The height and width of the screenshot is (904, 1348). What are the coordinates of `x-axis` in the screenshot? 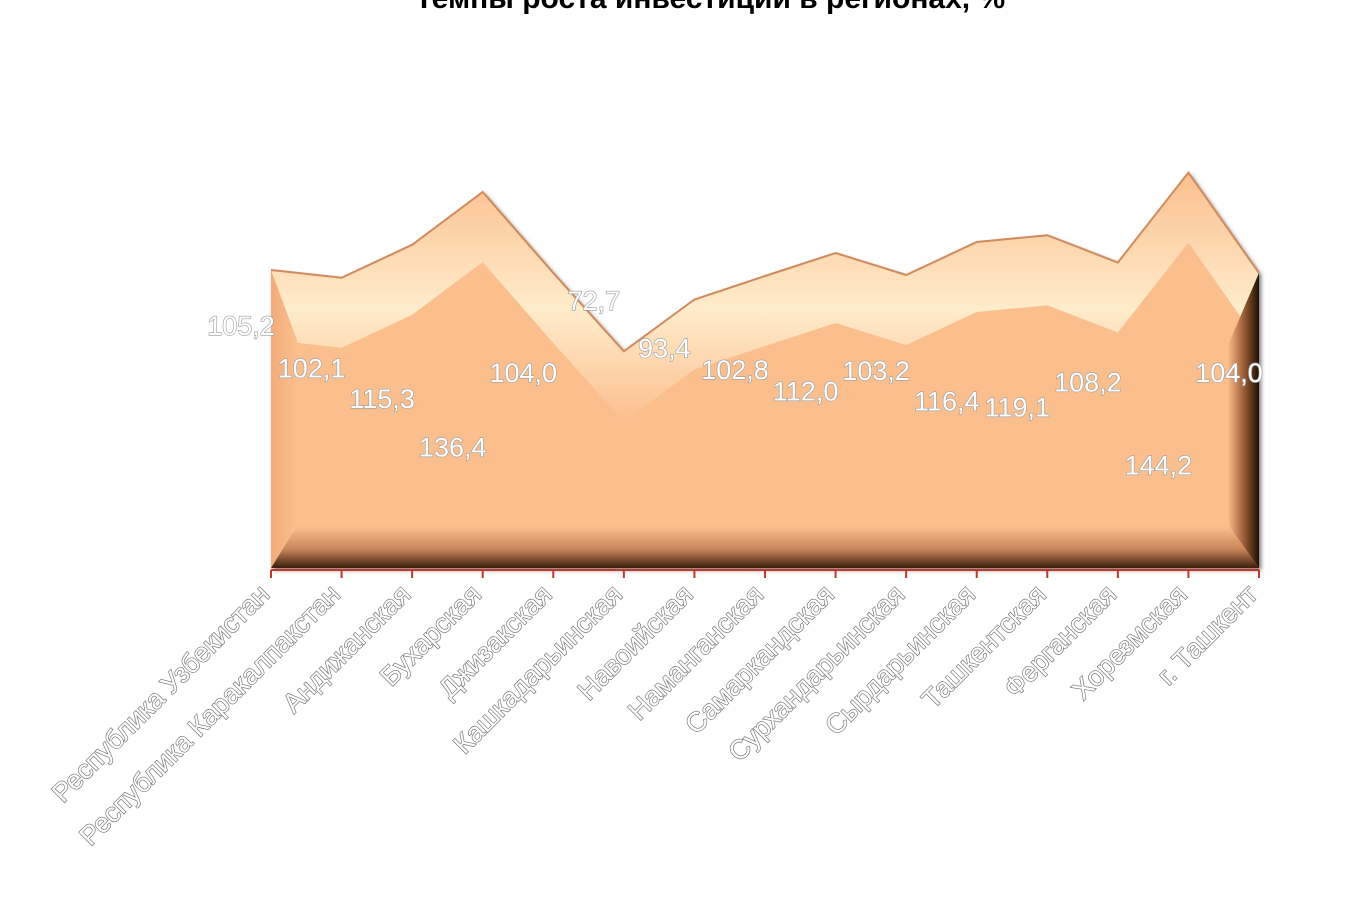 It's located at (765, 573).